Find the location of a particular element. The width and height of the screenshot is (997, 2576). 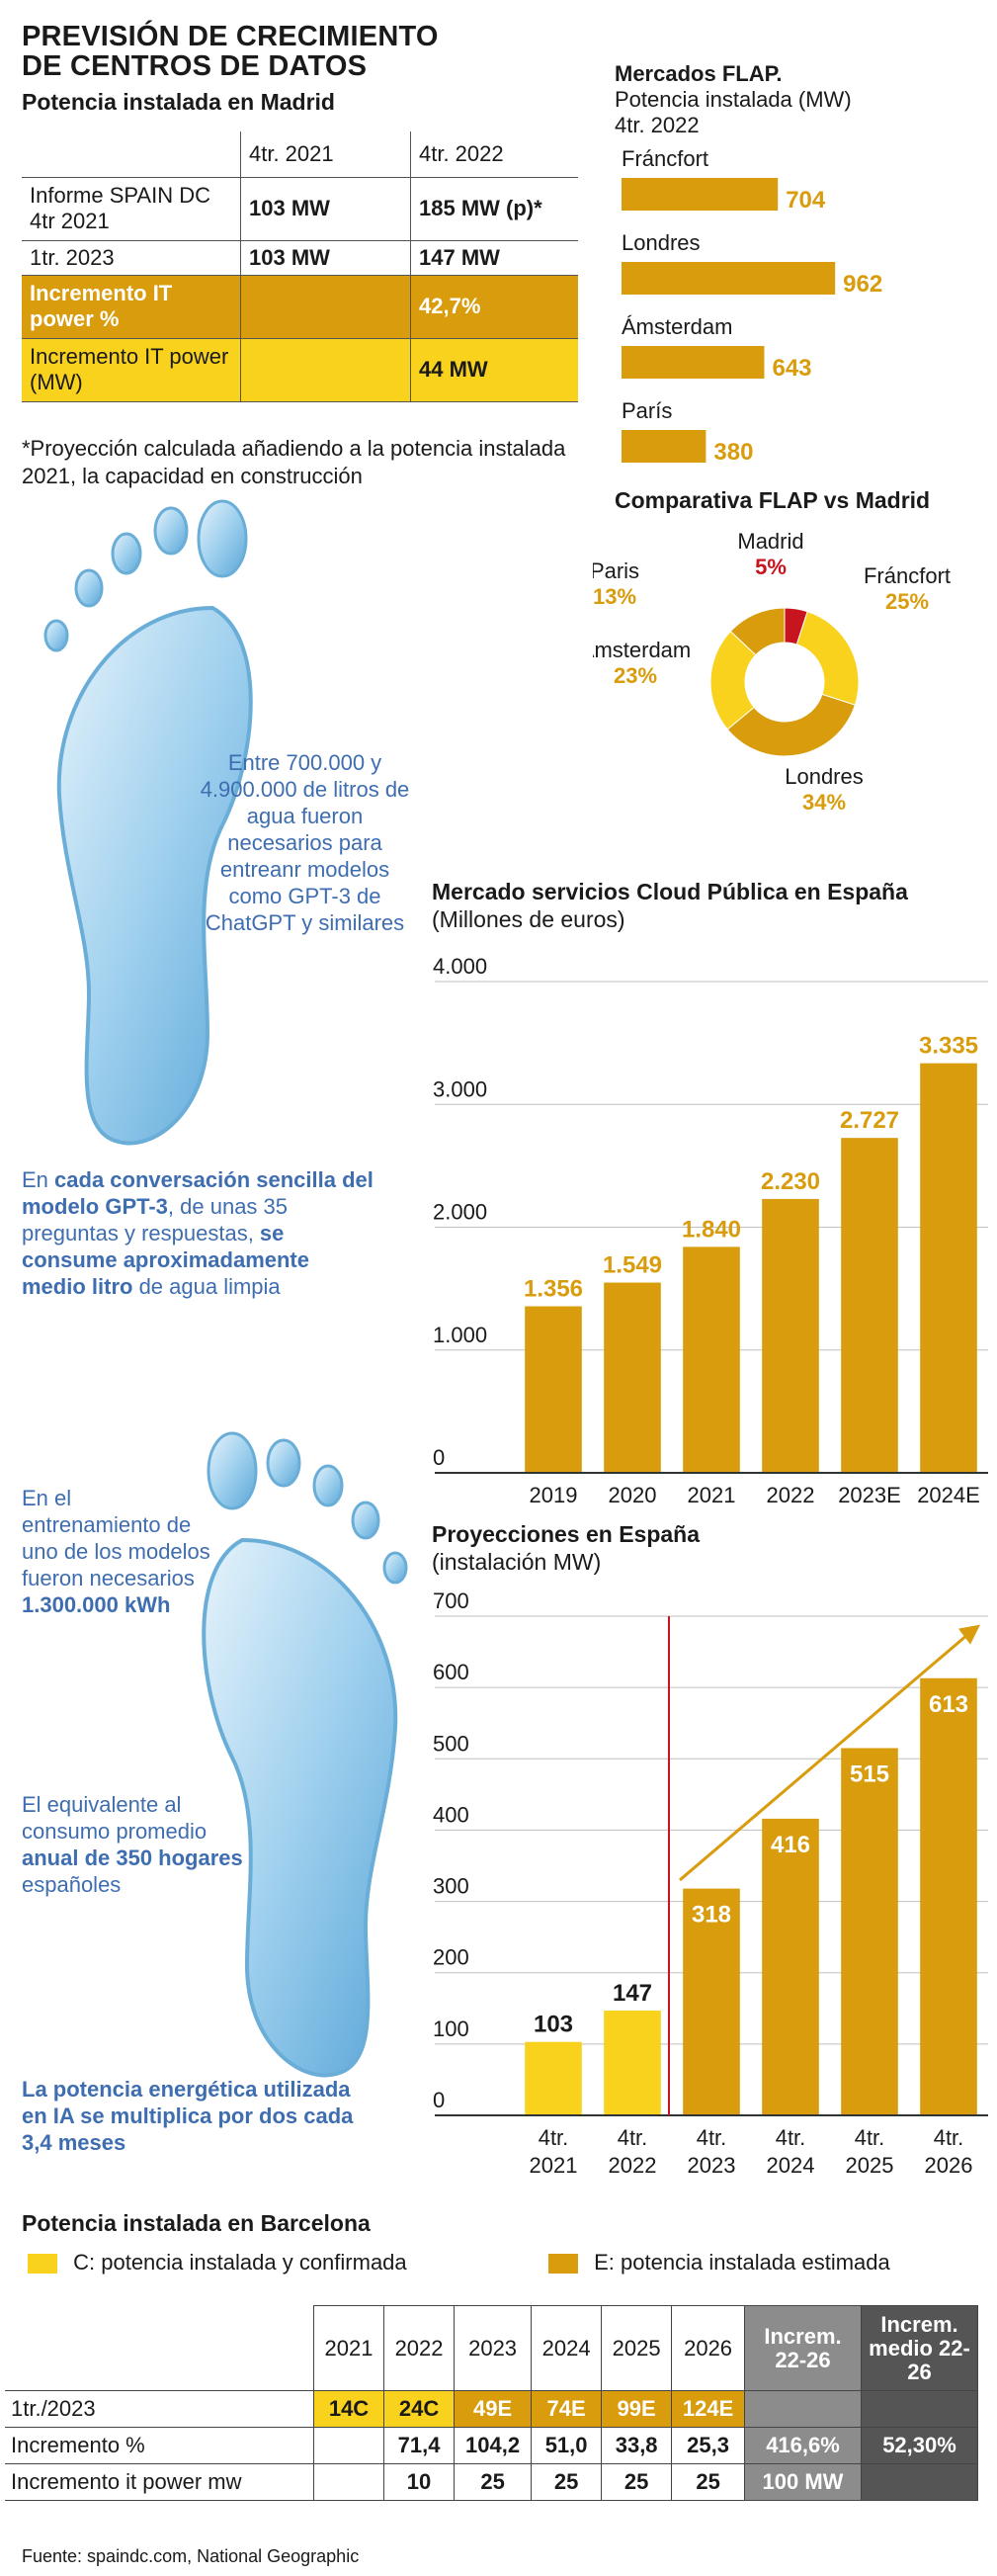

flap-subtitle-1: Potencia instalada (MW) is located at coordinates (733, 99).